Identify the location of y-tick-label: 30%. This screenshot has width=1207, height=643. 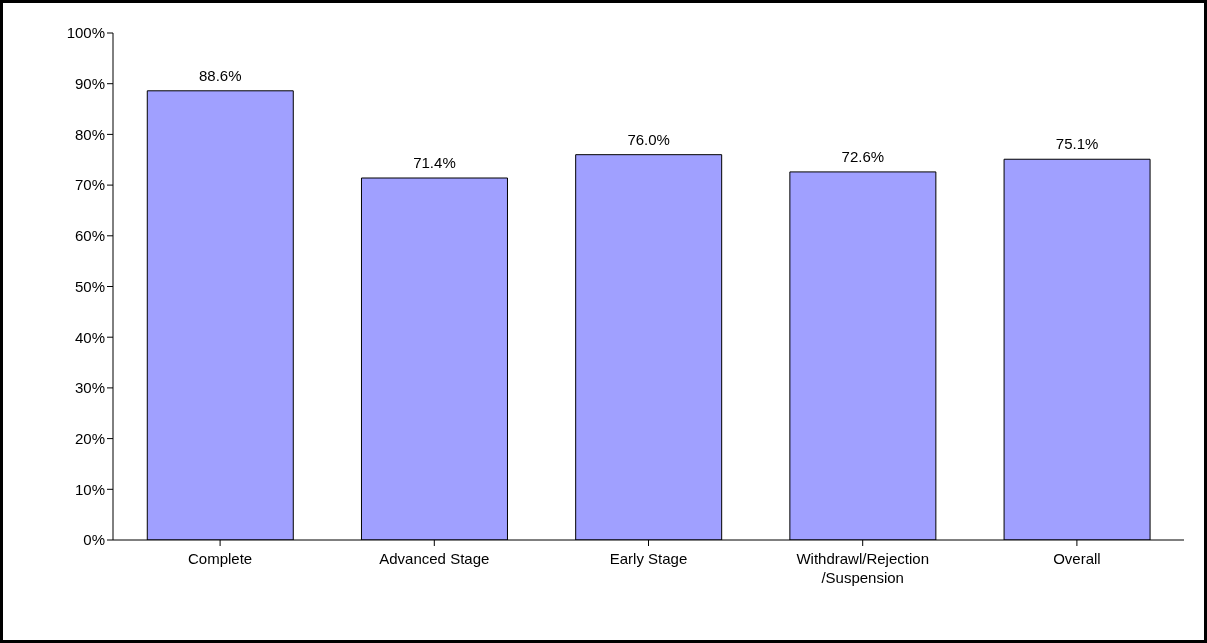
(89, 388).